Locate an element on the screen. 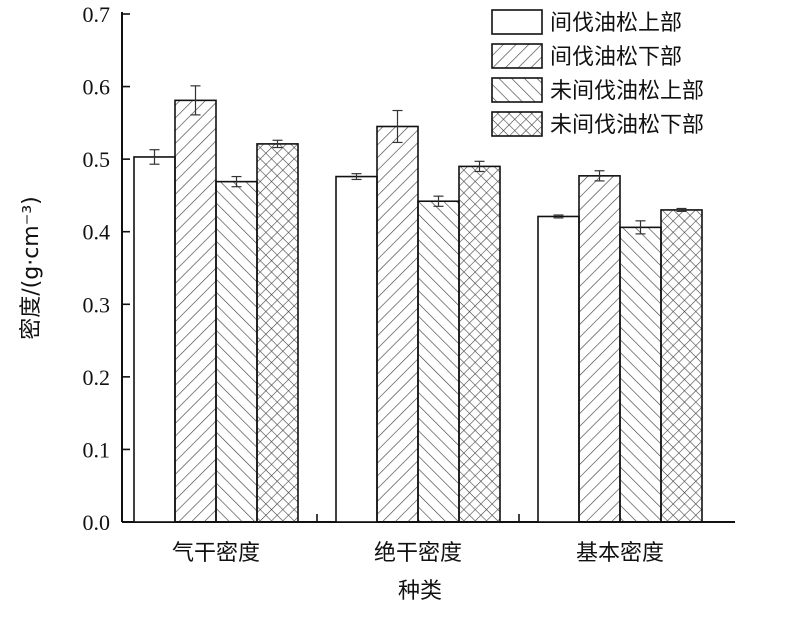  y-tick-label: 0.3 is located at coordinates (97, 304).